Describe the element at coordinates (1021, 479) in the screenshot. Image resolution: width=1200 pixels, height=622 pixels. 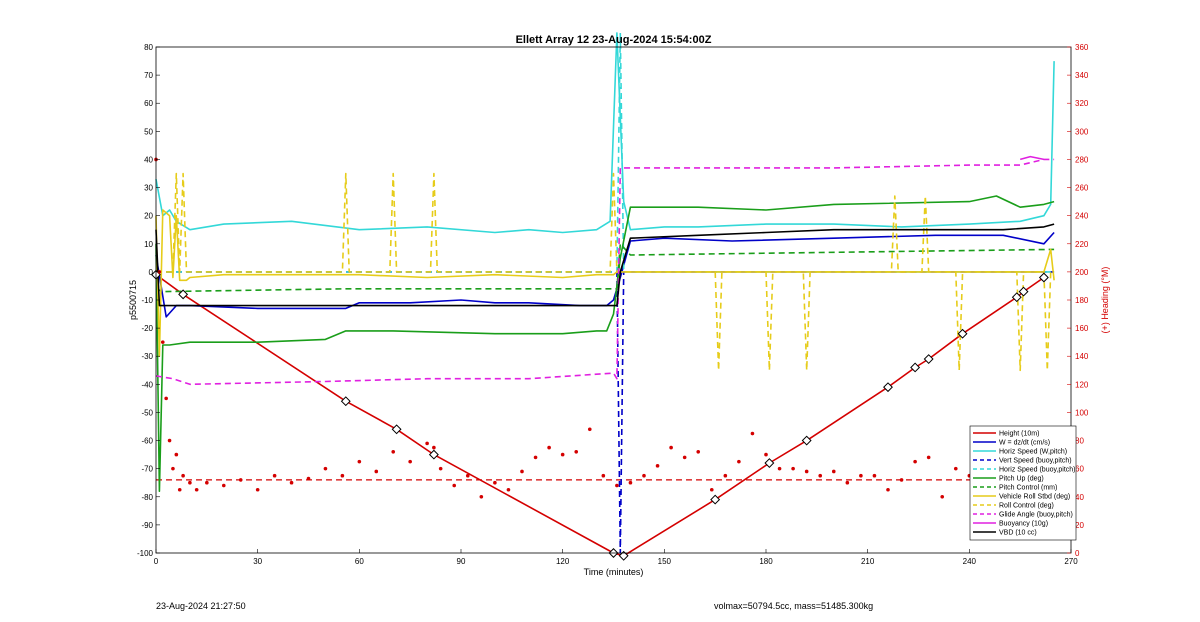
I see `legend-entry: Pitch Up (deg)` at that location.